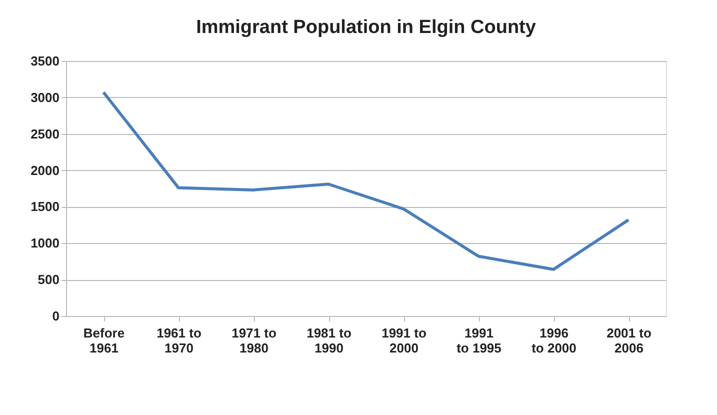  I want to click on y-tick-label: 500, so click(49, 280).